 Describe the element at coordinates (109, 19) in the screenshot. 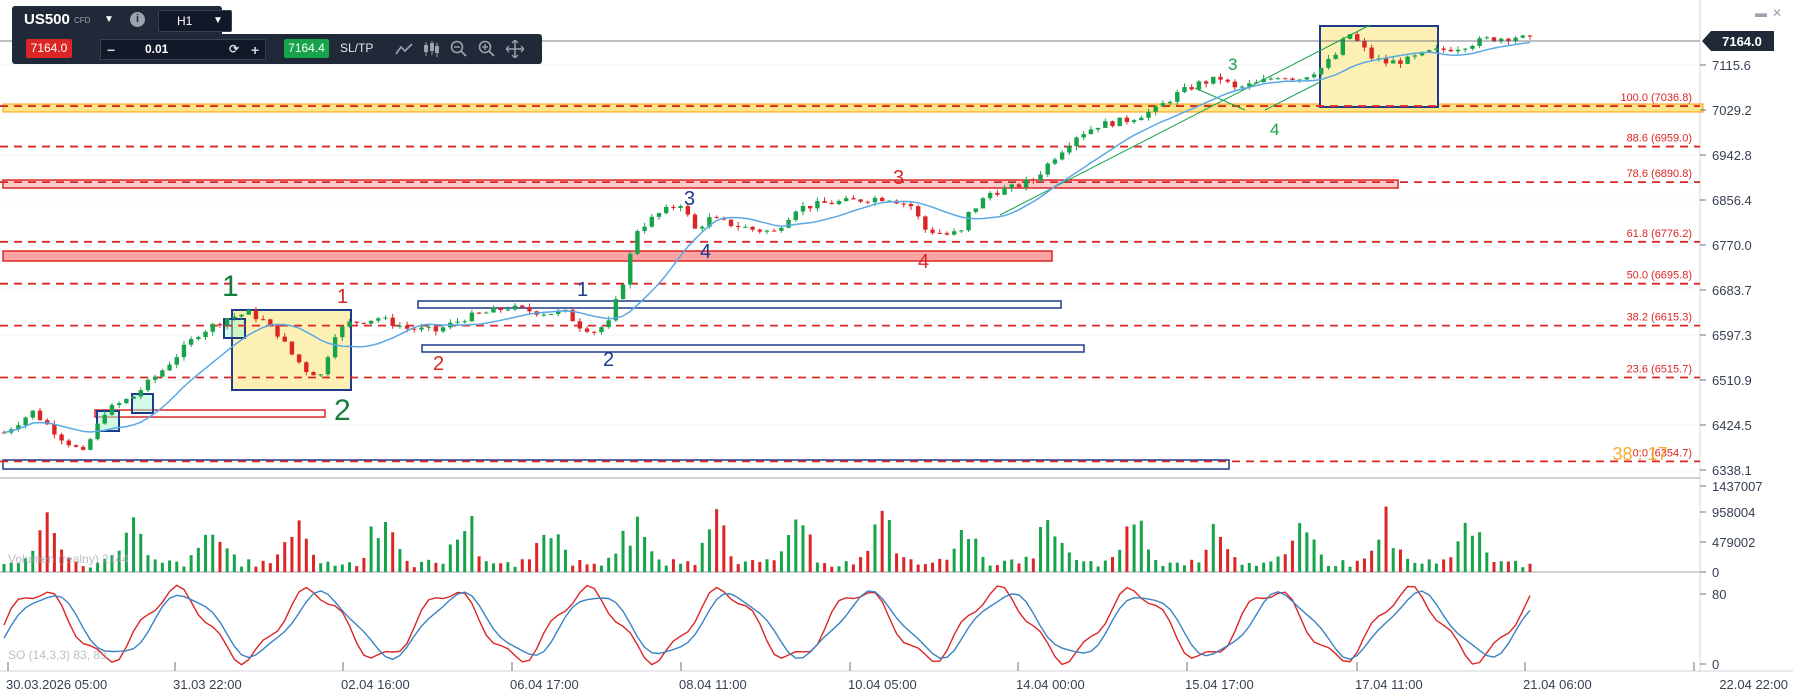

I see `symbol-dropdown-icon: ▼` at that location.